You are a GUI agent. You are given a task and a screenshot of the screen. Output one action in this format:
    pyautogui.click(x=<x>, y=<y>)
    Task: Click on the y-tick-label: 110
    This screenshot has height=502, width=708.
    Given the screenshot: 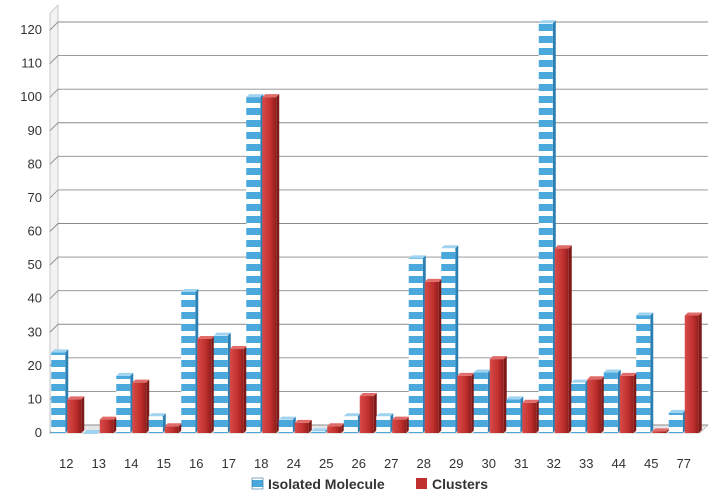 What is the action you would take?
    pyautogui.click(x=31, y=63)
    